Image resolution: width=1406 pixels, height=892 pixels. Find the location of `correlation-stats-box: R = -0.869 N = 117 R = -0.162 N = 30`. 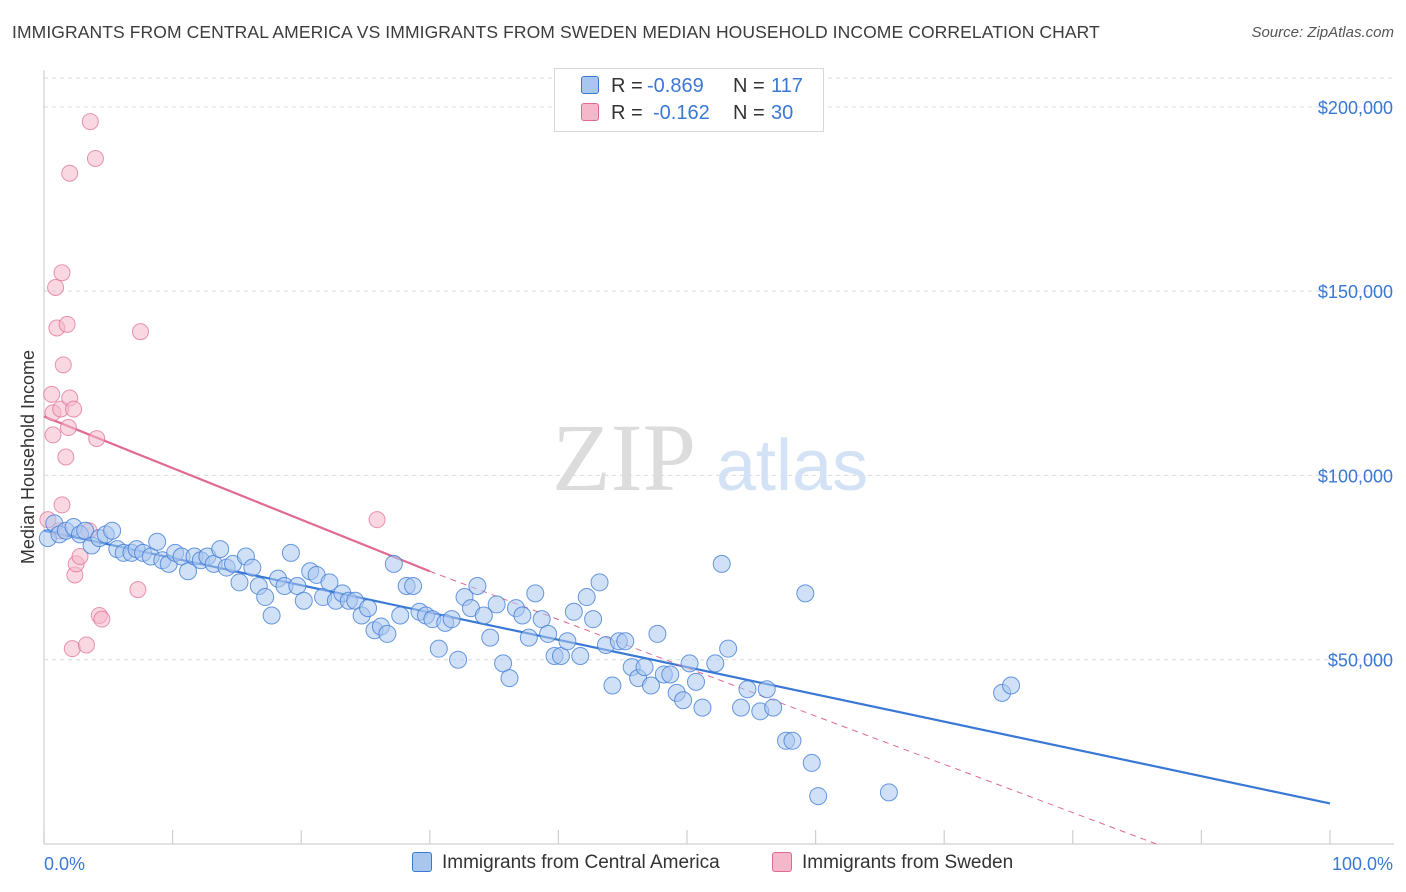

correlation-stats-box: R = -0.869 N = 117 R = -0.162 N = 30 is located at coordinates (689, 100).